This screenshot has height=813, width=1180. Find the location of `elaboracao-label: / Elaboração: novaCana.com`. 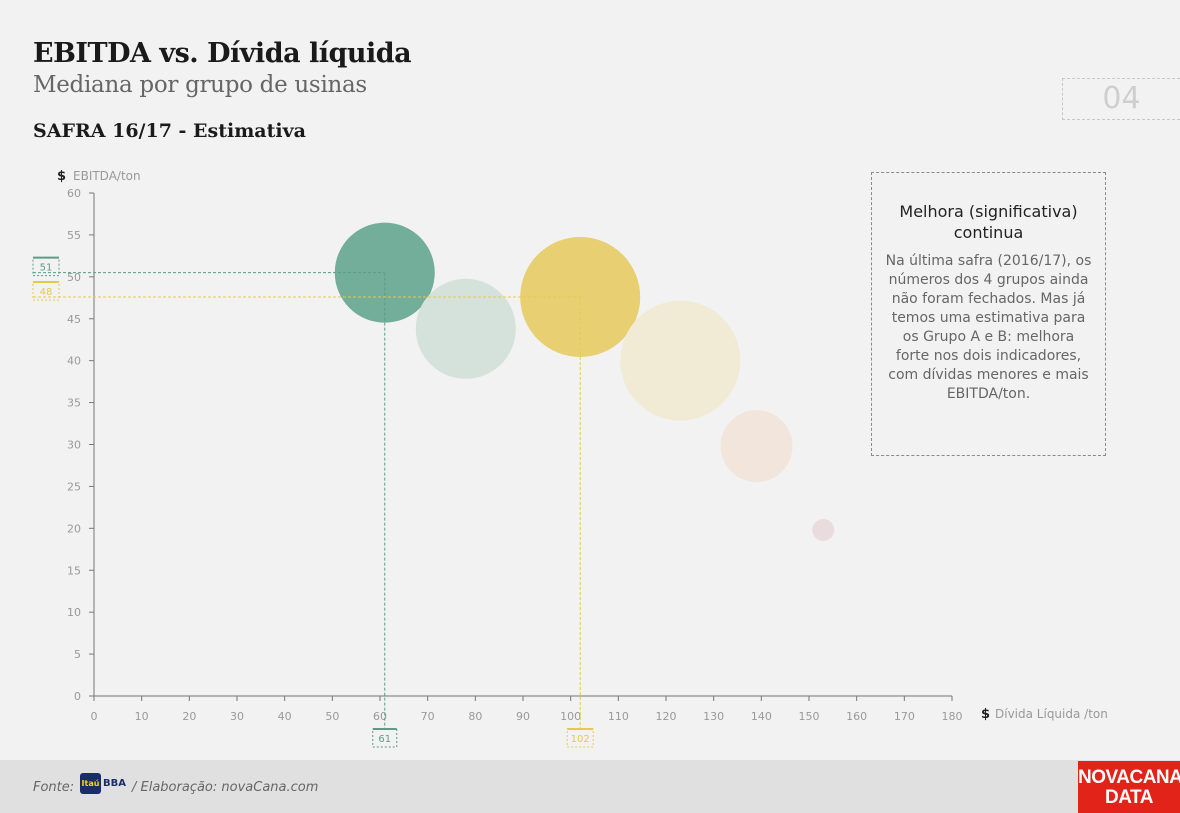

elaboracao-label: / Elaboração: novaCana.com is located at coordinates (225, 787).